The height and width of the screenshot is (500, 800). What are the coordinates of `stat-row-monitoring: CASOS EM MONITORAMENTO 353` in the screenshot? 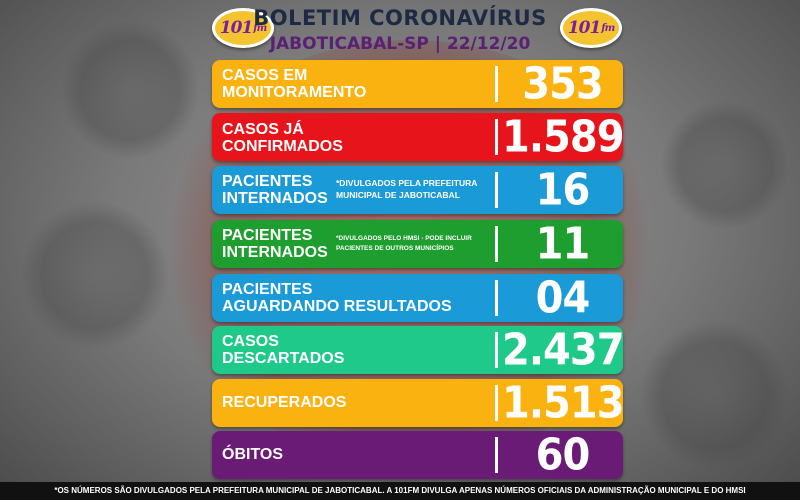 It's located at (417, 84).